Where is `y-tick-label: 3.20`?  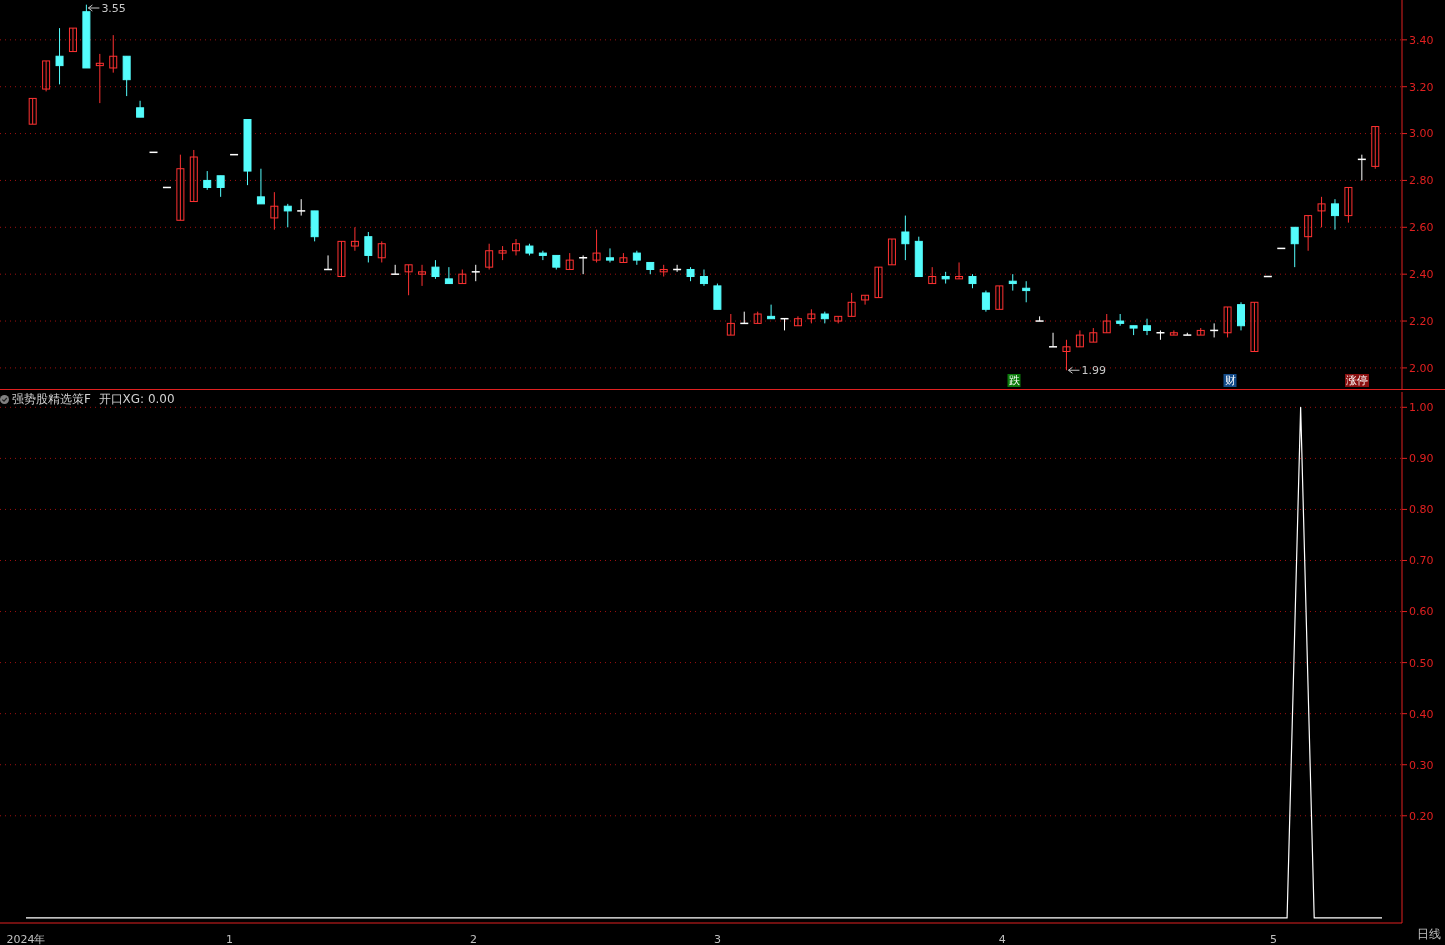
y-tick-label: 3.20 is located at coordinates (1421, 87).